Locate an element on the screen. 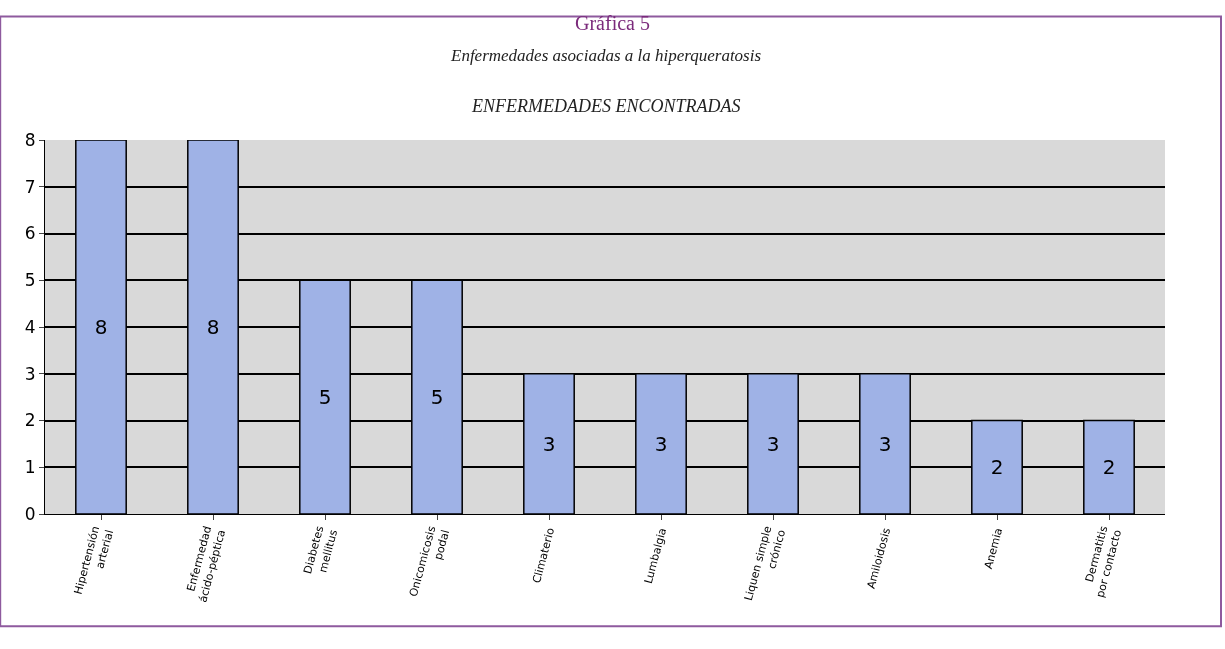 The image size is (1225, 649). y-tick-label: 0 is located at coordinates (30, 513).